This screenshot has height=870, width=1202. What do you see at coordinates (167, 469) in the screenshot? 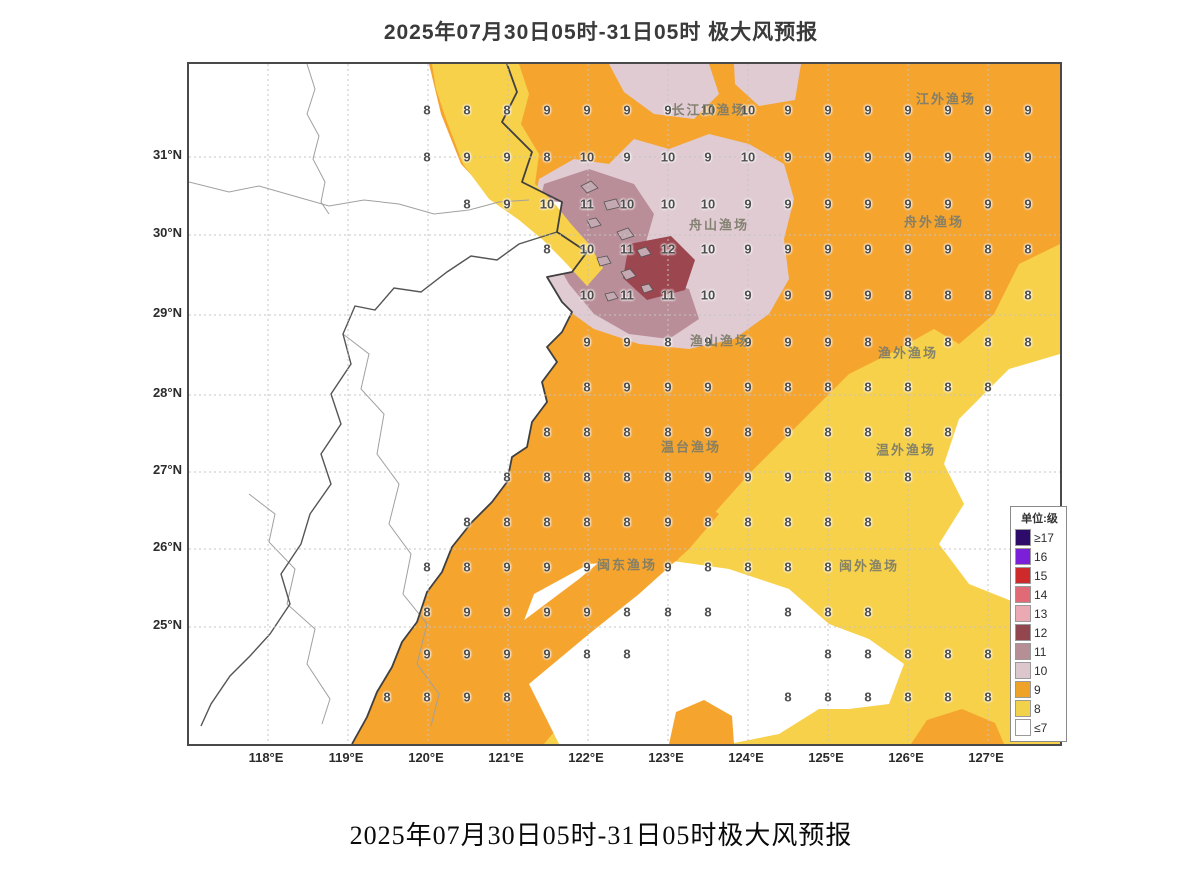
I see `lat-axis-label: 27°N` at bounding box center [167, 469].